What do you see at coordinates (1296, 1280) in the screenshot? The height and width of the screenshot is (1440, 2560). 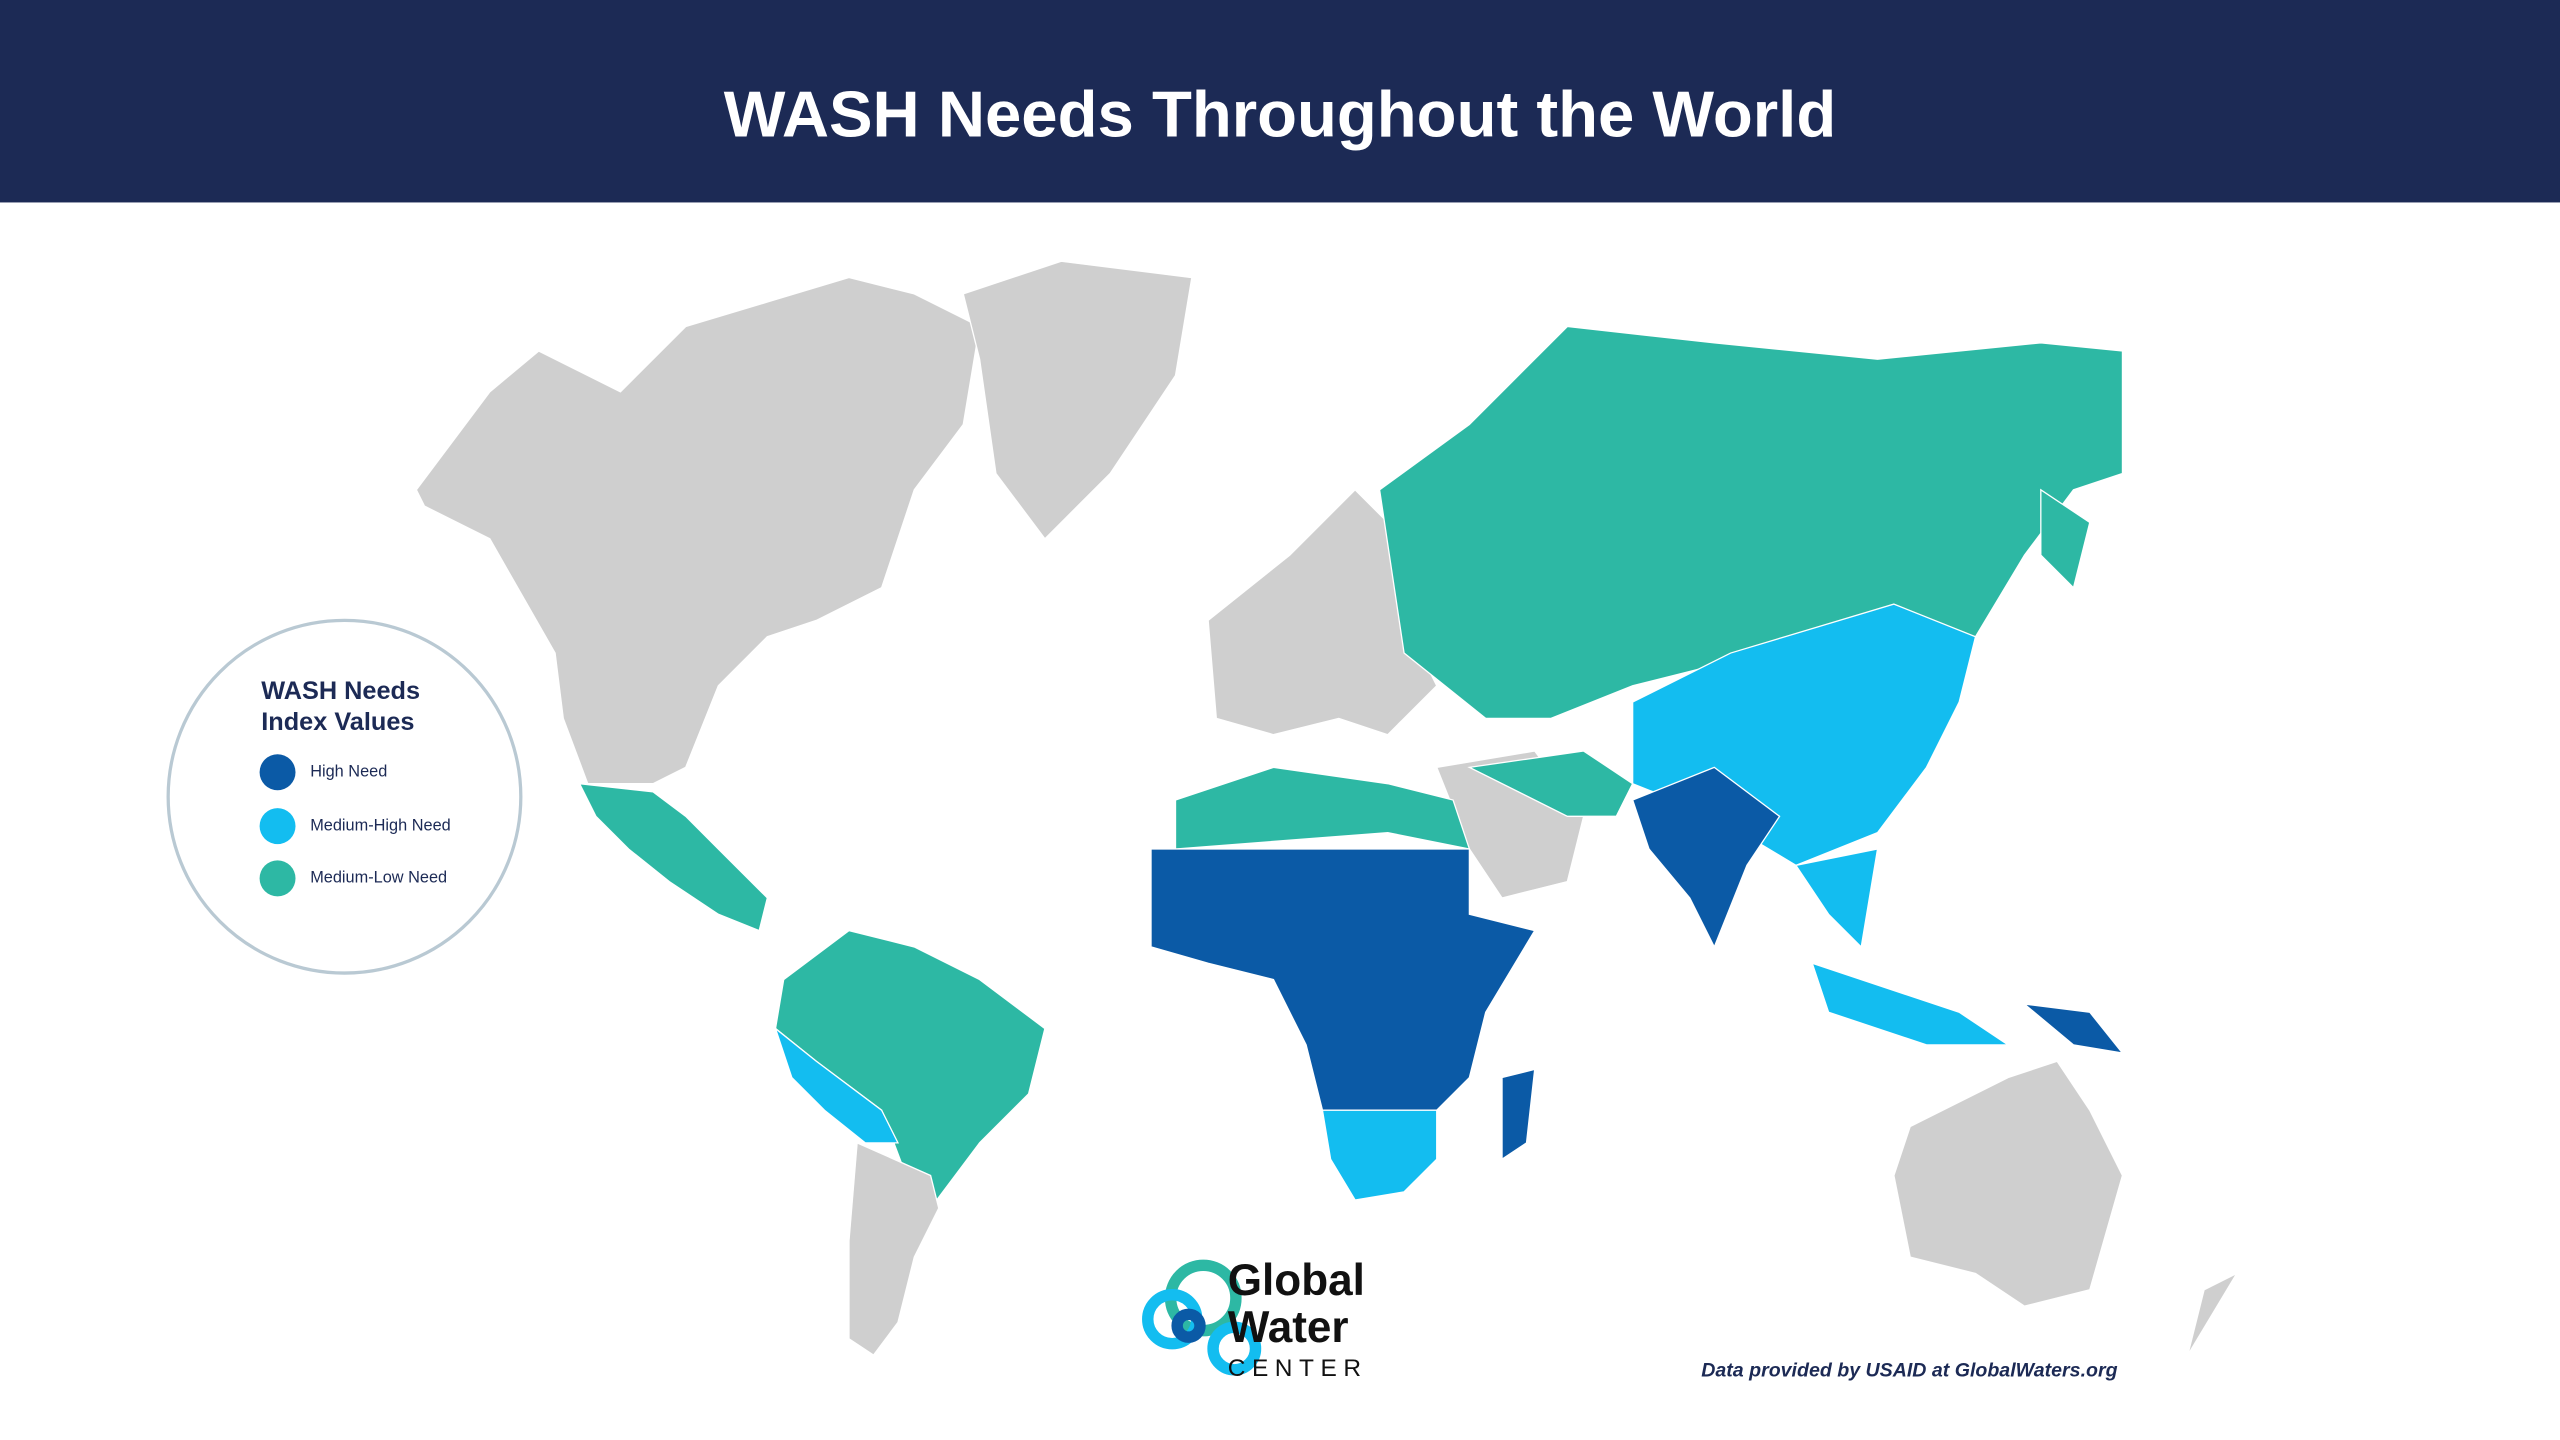 I see `logo-text: Global` at bounding box center [1296, 1280].